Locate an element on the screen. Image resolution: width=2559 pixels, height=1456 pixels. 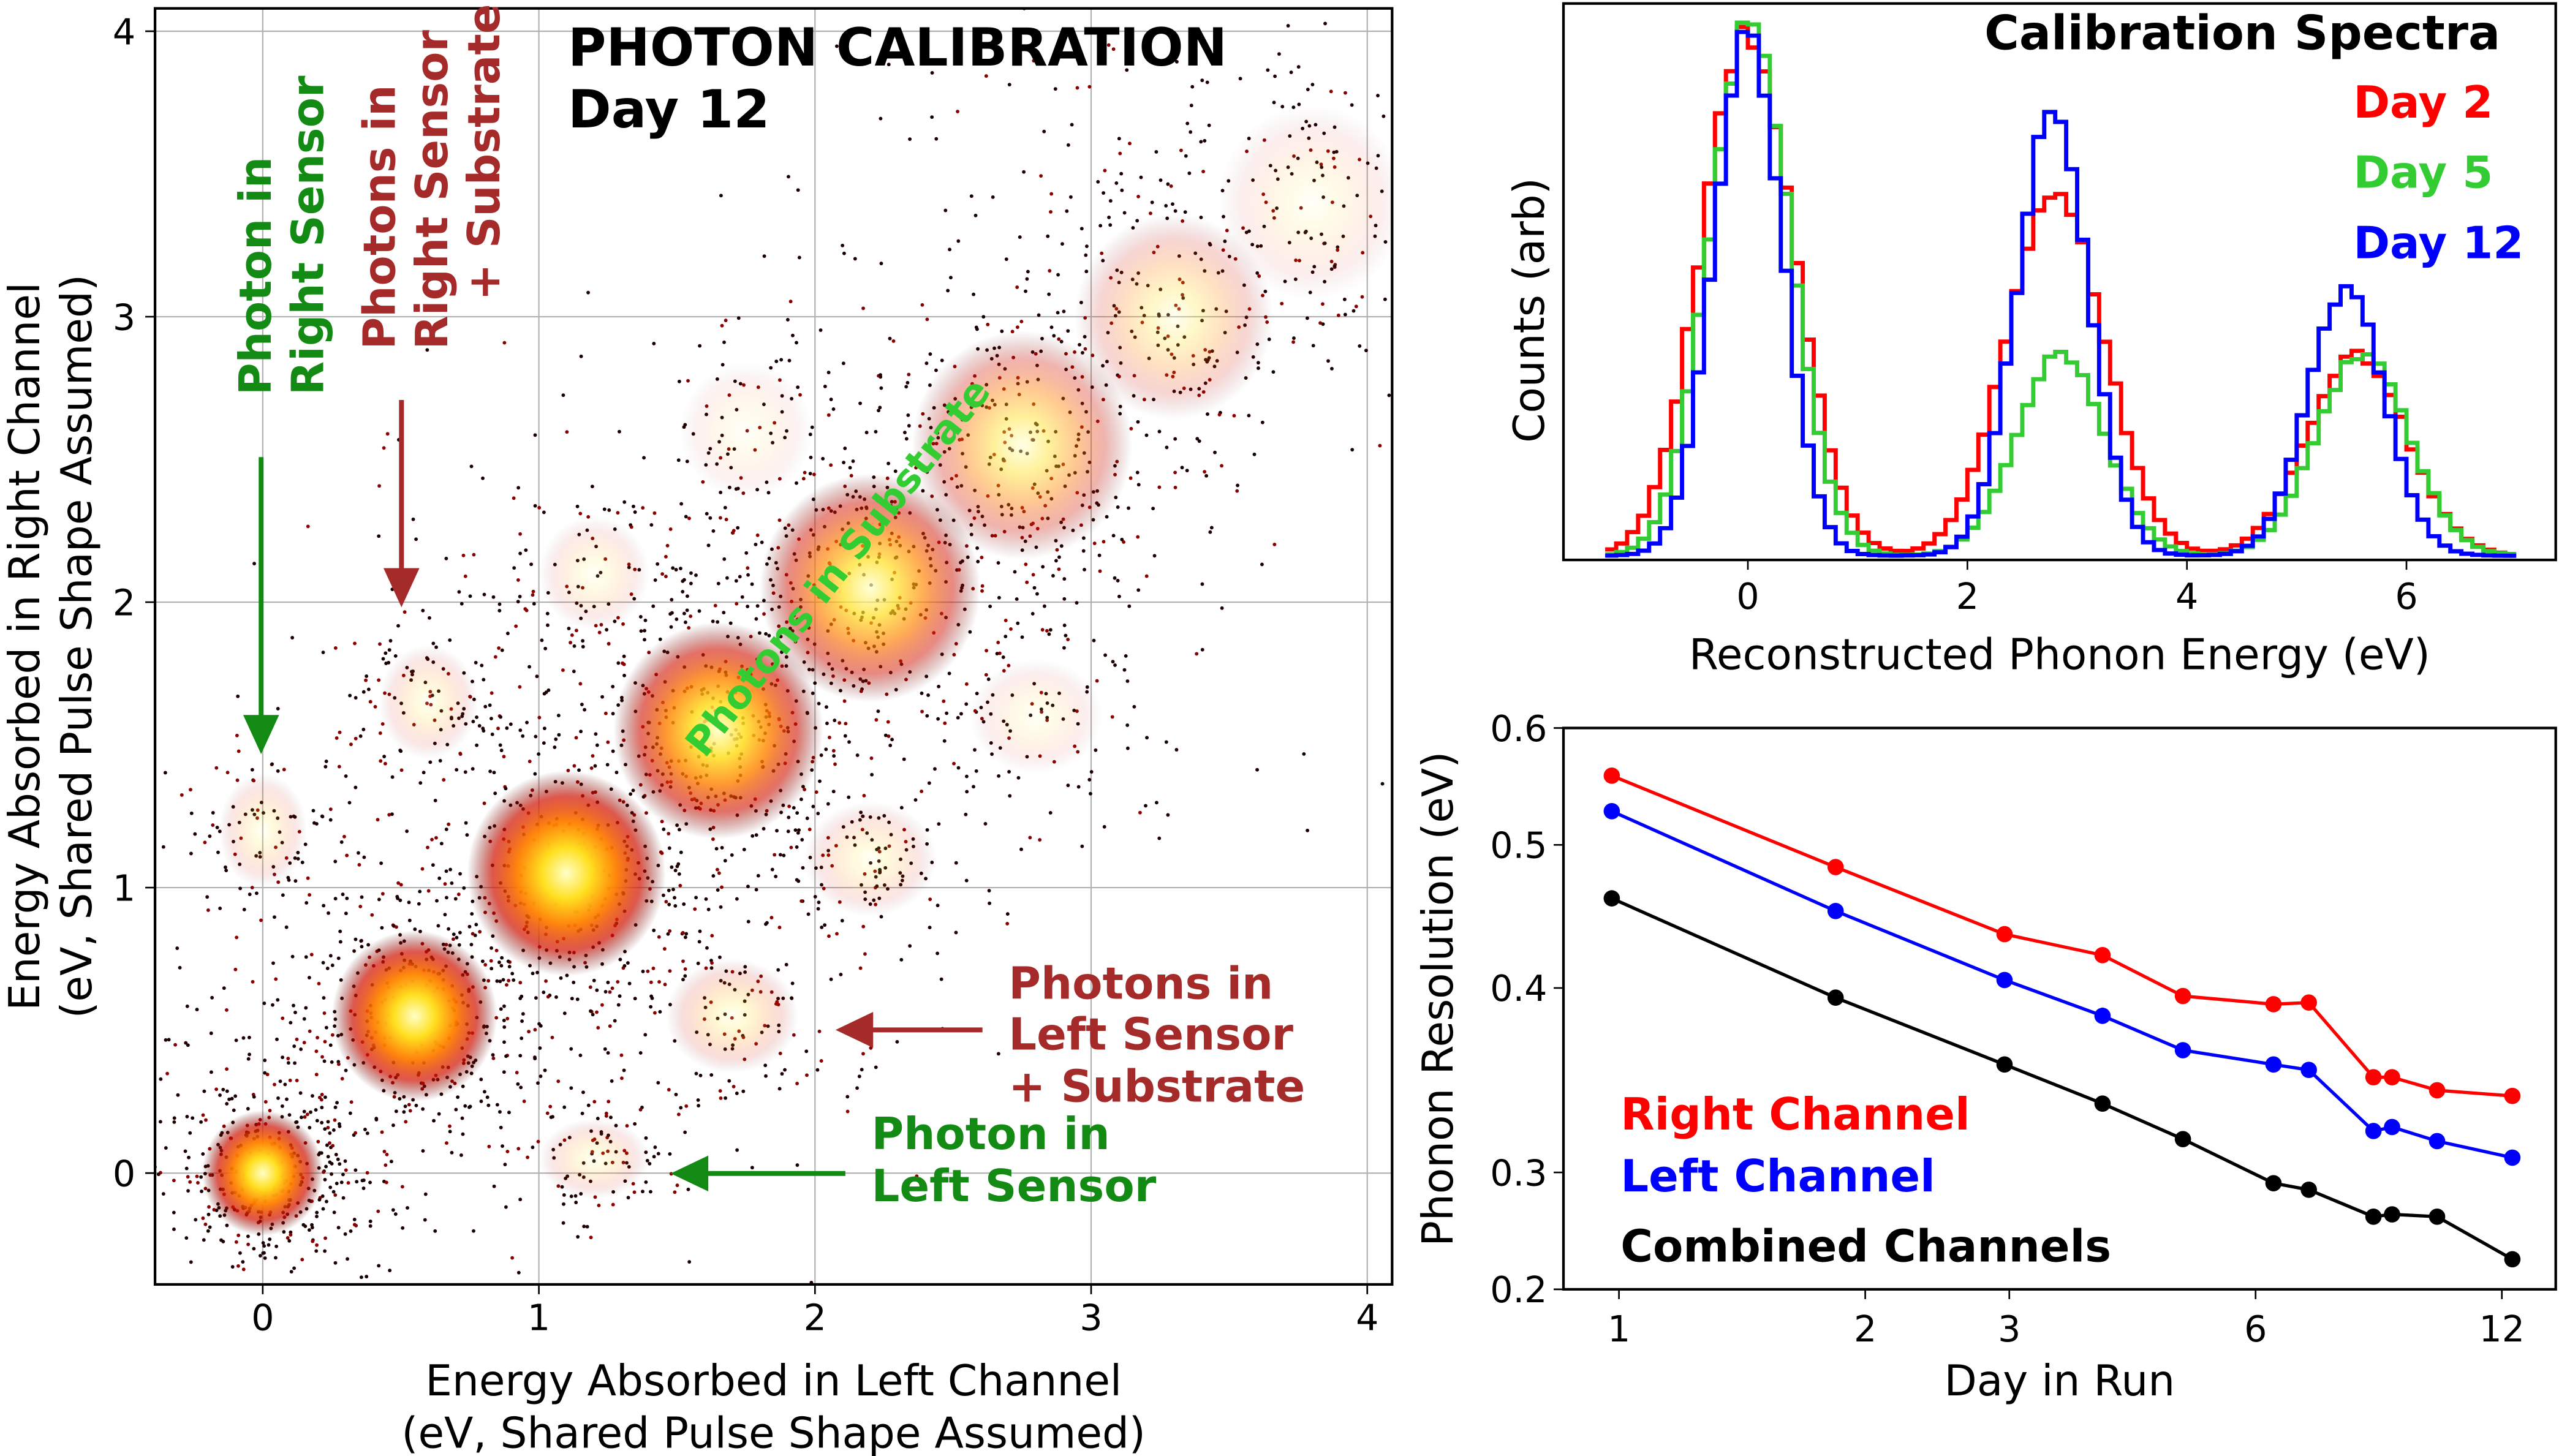
x-tick-label: 12 is located at coordinates (2502, 1329).